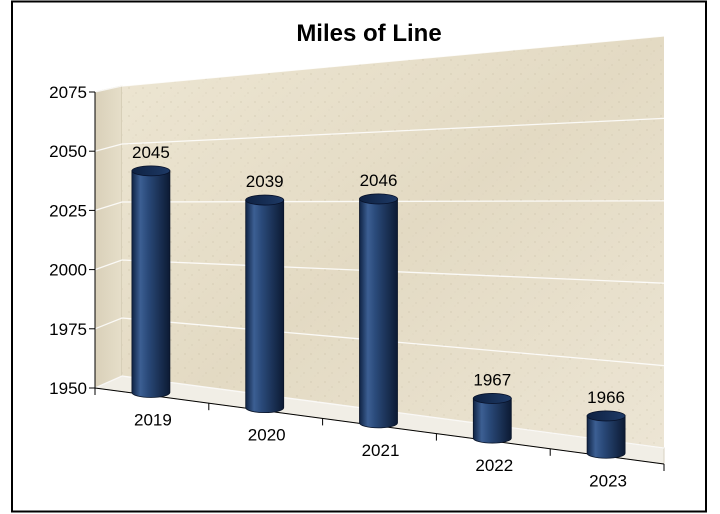 The image size is (720, 514). What do you see at coordinates (108, 237) in the screenshot?
I see `left-wall` at bounding box center [108, 237].